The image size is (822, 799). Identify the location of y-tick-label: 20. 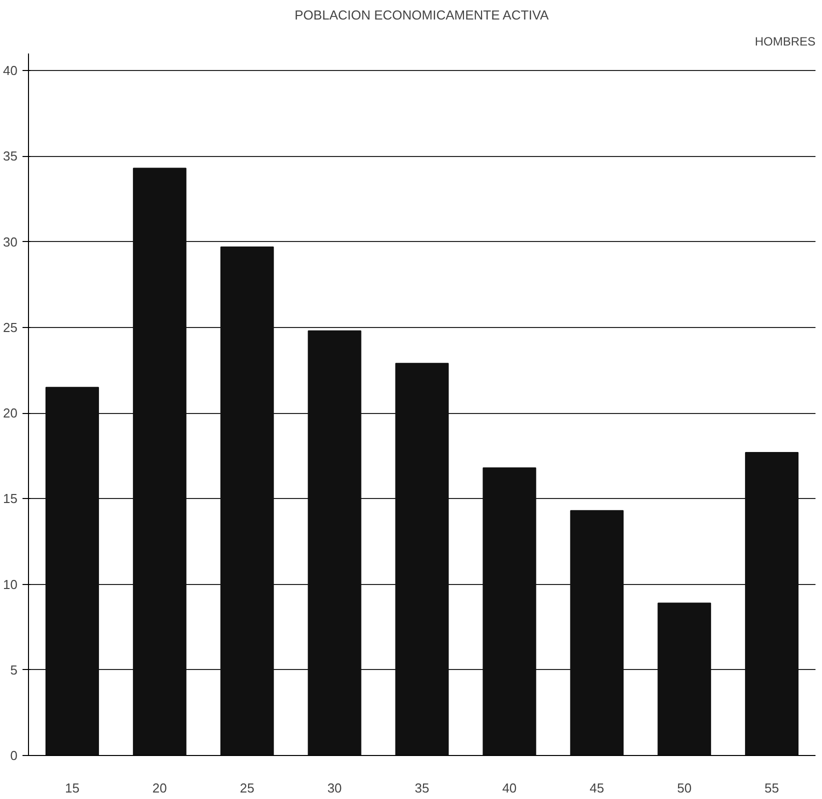
(10, 413).